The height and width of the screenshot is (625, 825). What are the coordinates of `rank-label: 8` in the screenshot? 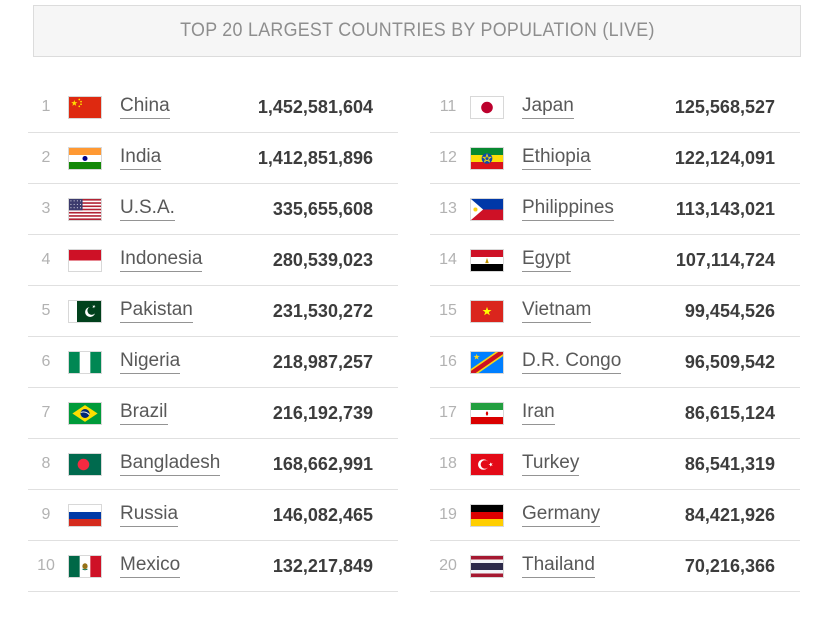 It's located at (46, 463).